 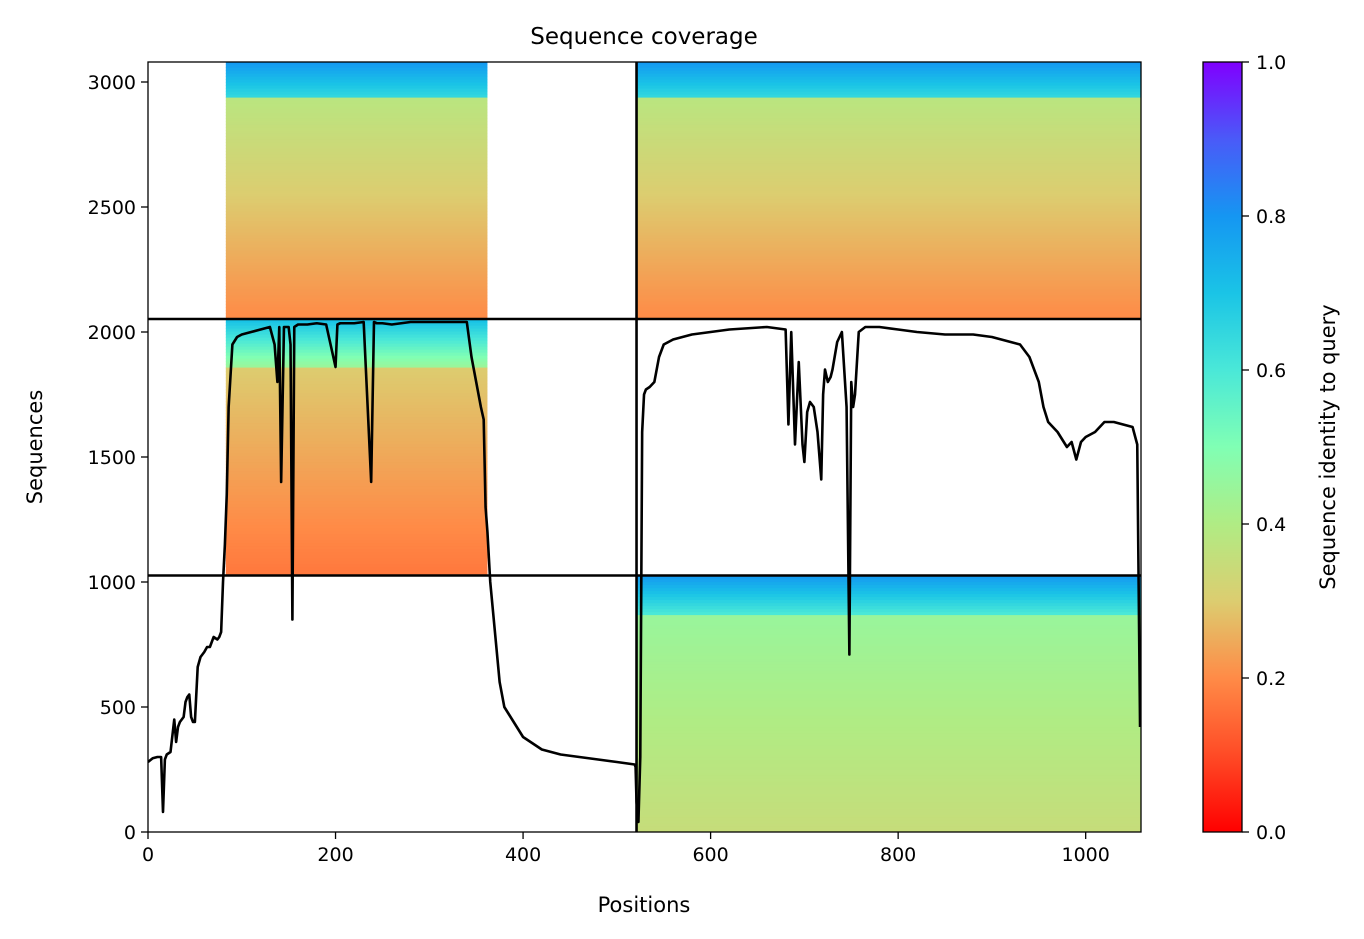 I want to click on y-axis: 0 500 1000 1500 2000 2500 3000, so click(x=118, y=458).